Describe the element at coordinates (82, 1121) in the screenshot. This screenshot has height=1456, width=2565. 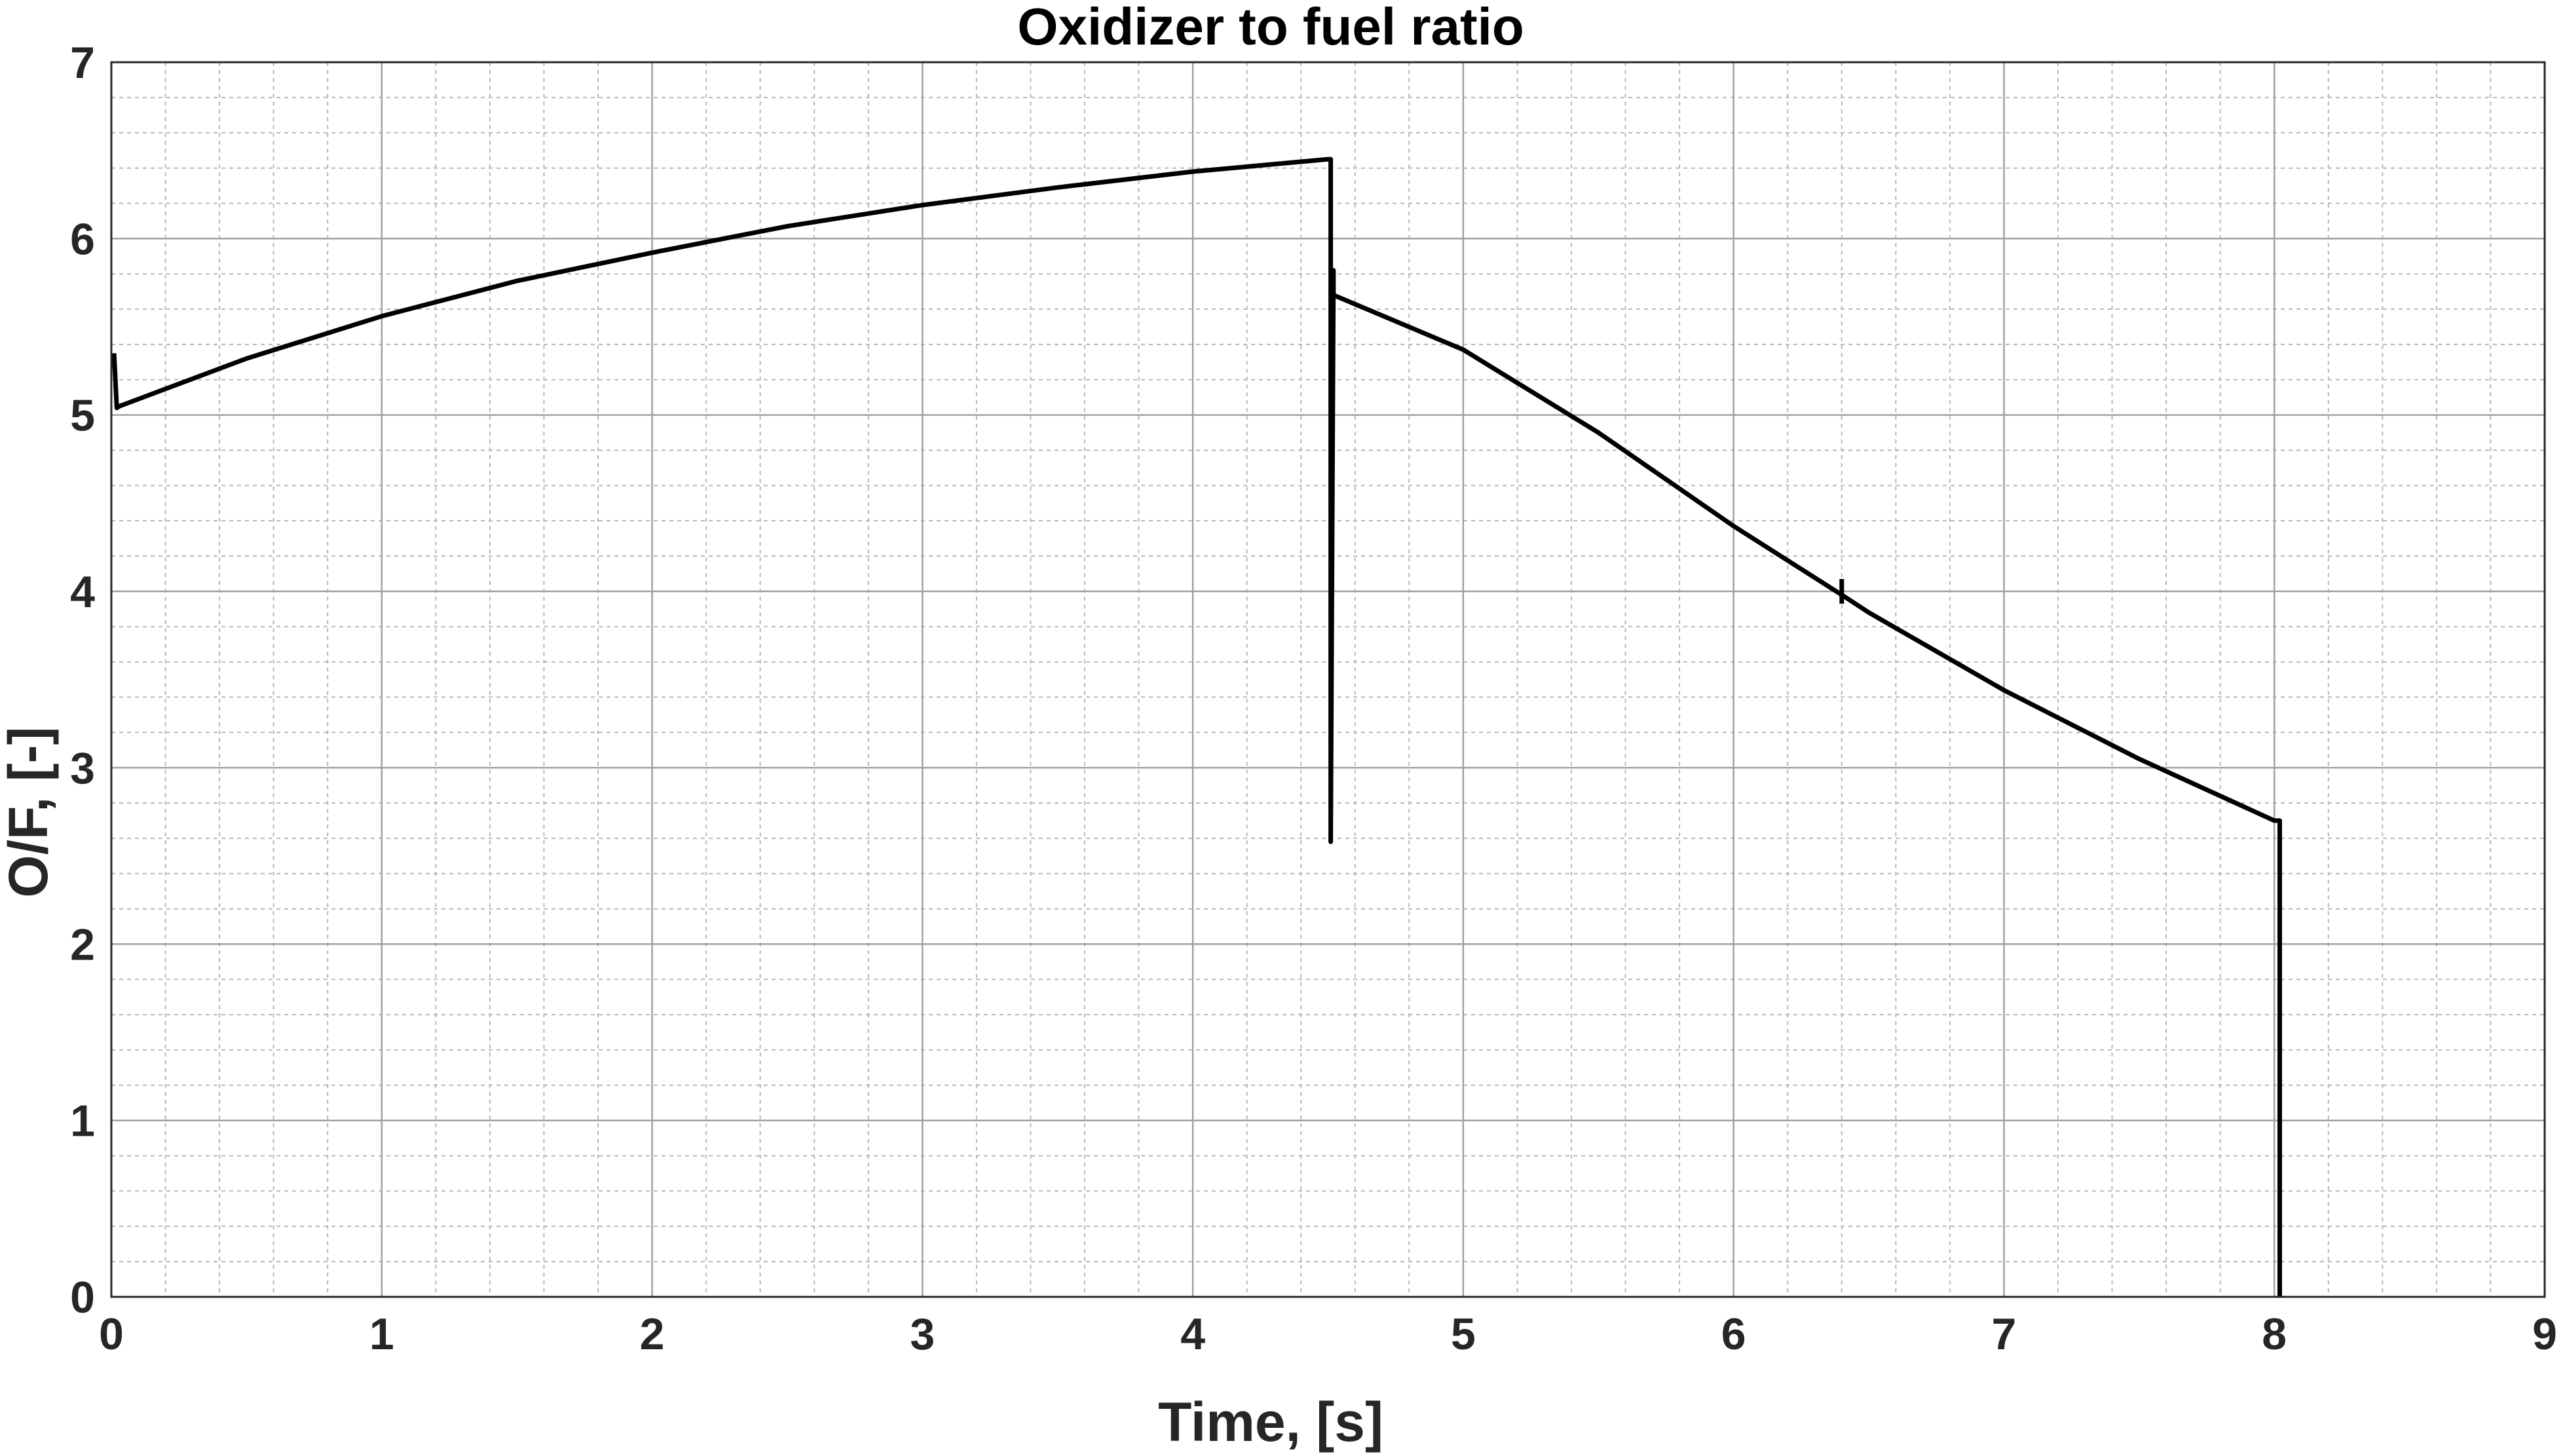
I see `y-tick-label: 1` at that location.